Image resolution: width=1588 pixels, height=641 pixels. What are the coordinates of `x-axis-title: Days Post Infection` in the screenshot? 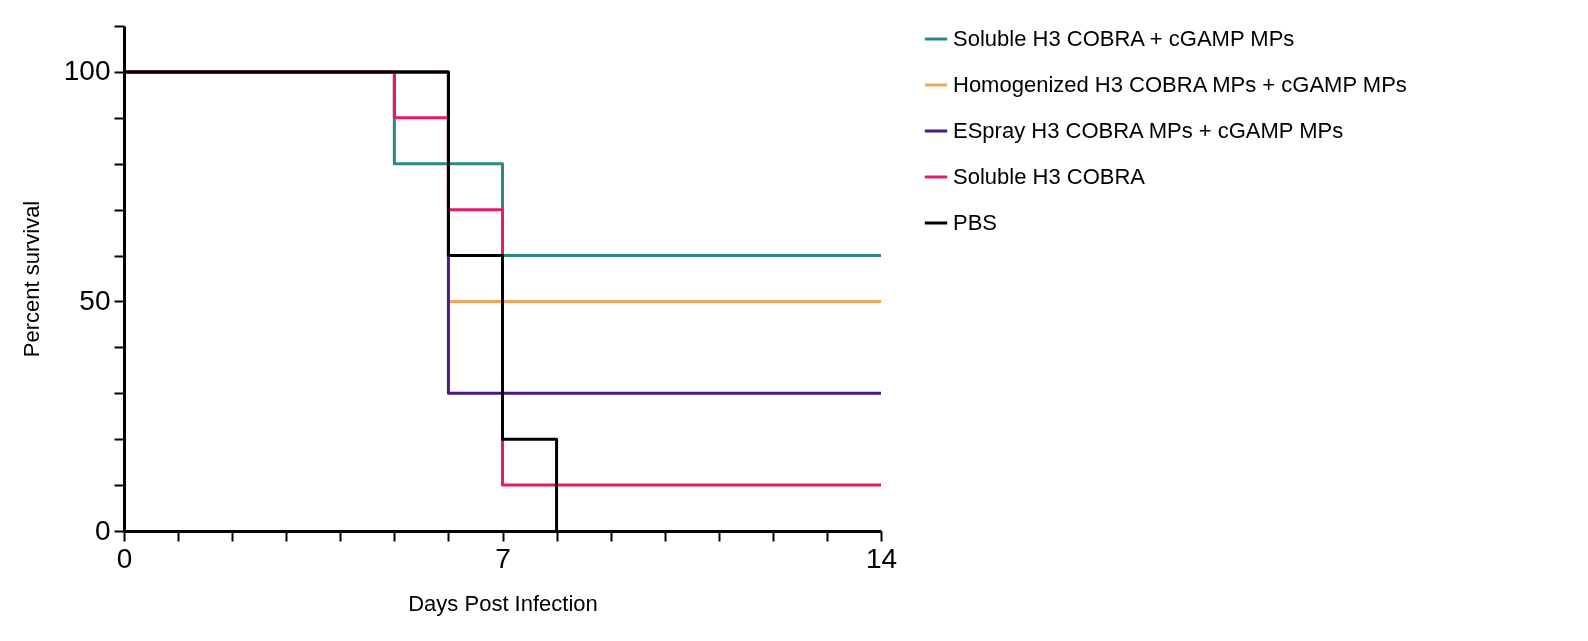 It's located at (503, 603).